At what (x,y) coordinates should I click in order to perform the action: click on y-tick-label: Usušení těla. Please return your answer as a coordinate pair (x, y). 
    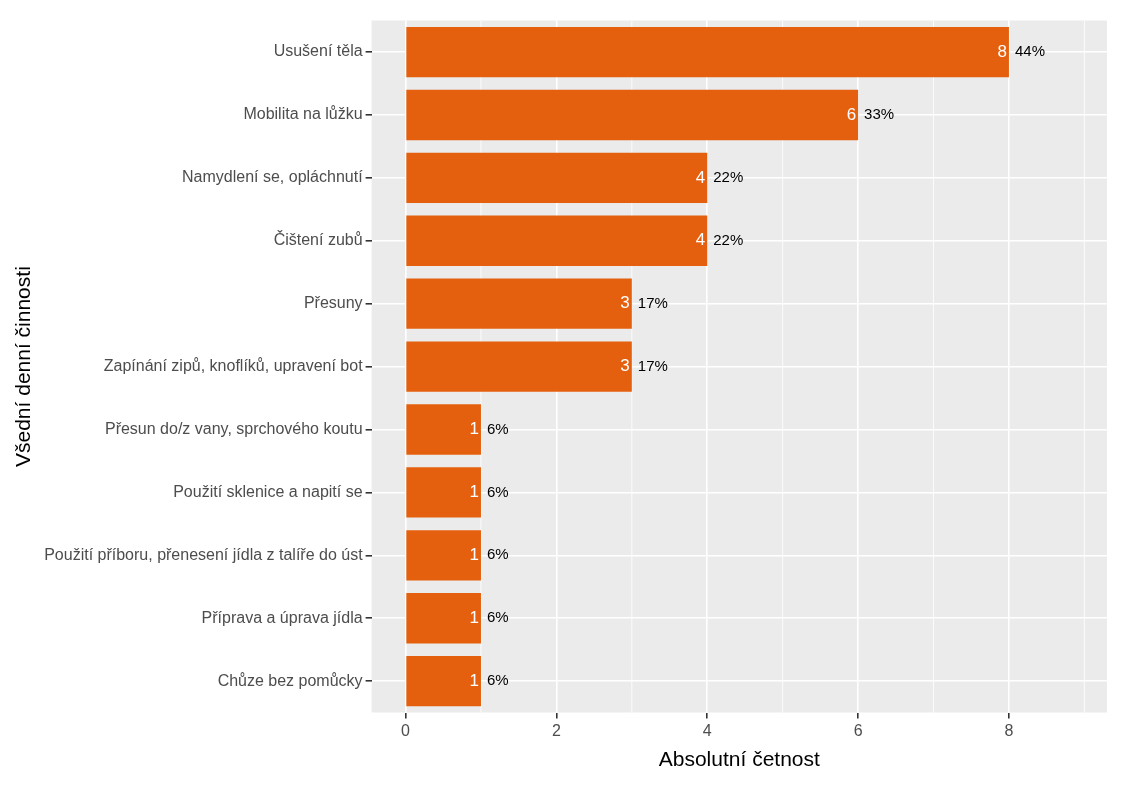
    Looking at the image, I should click on (318, 51).